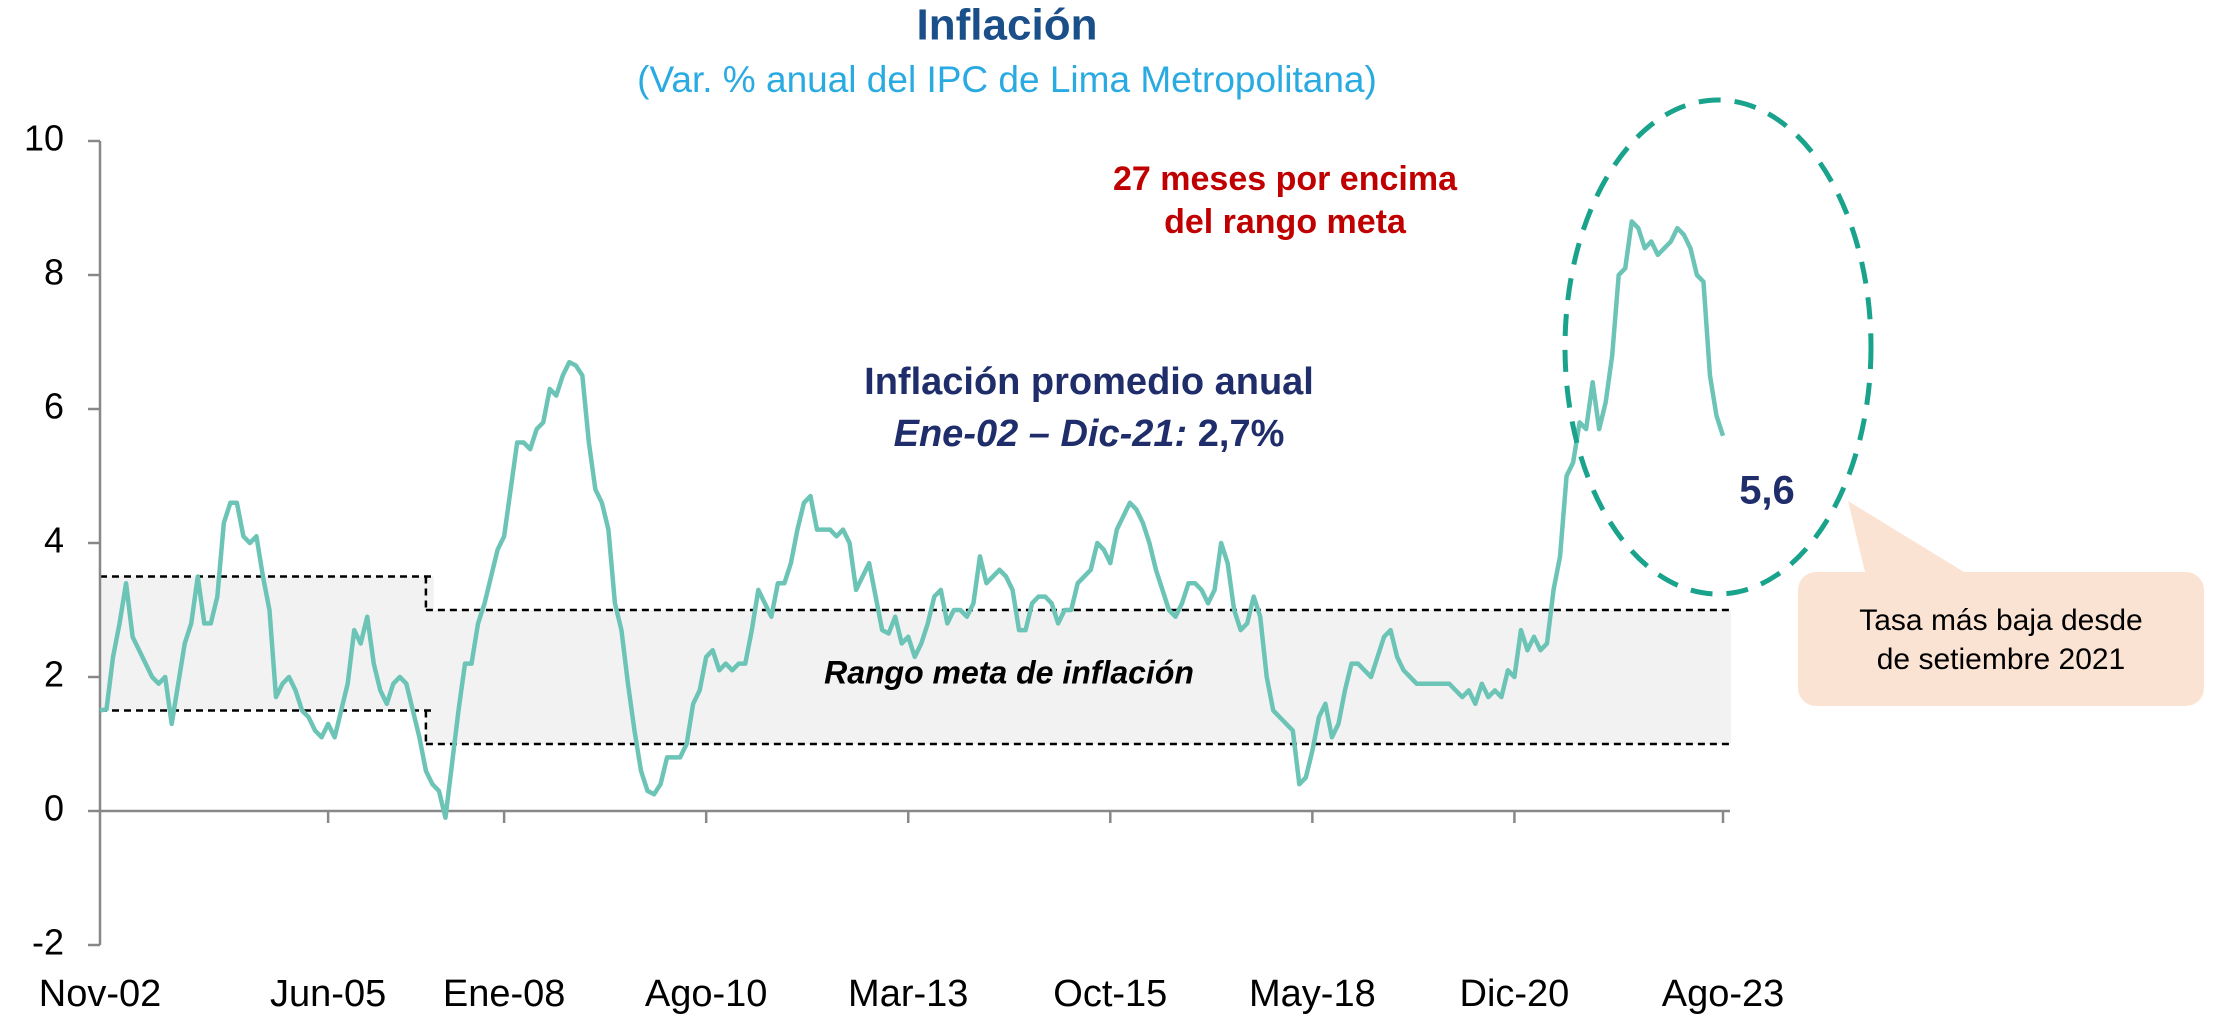 The image size is (2215, 1023). I want to click on x-tick-label: Dic-20, so click(1515, 994).